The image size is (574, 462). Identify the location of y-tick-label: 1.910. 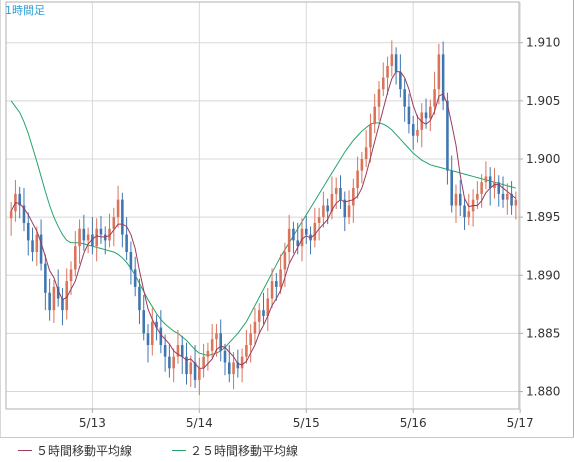
(543, 43).